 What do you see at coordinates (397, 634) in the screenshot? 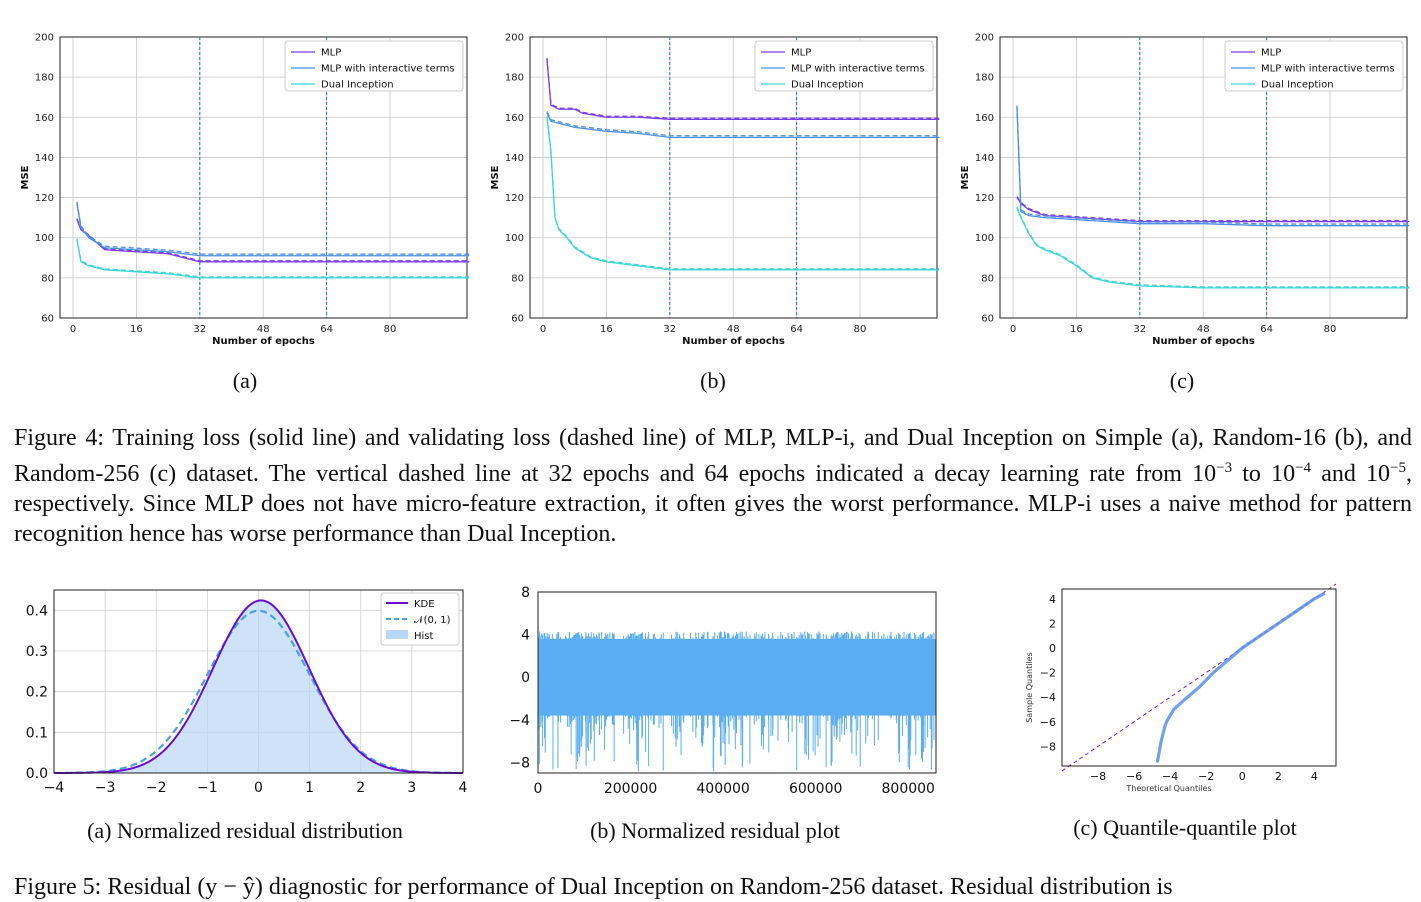
I see `legend-swatch` at bounding box center [397, 634].